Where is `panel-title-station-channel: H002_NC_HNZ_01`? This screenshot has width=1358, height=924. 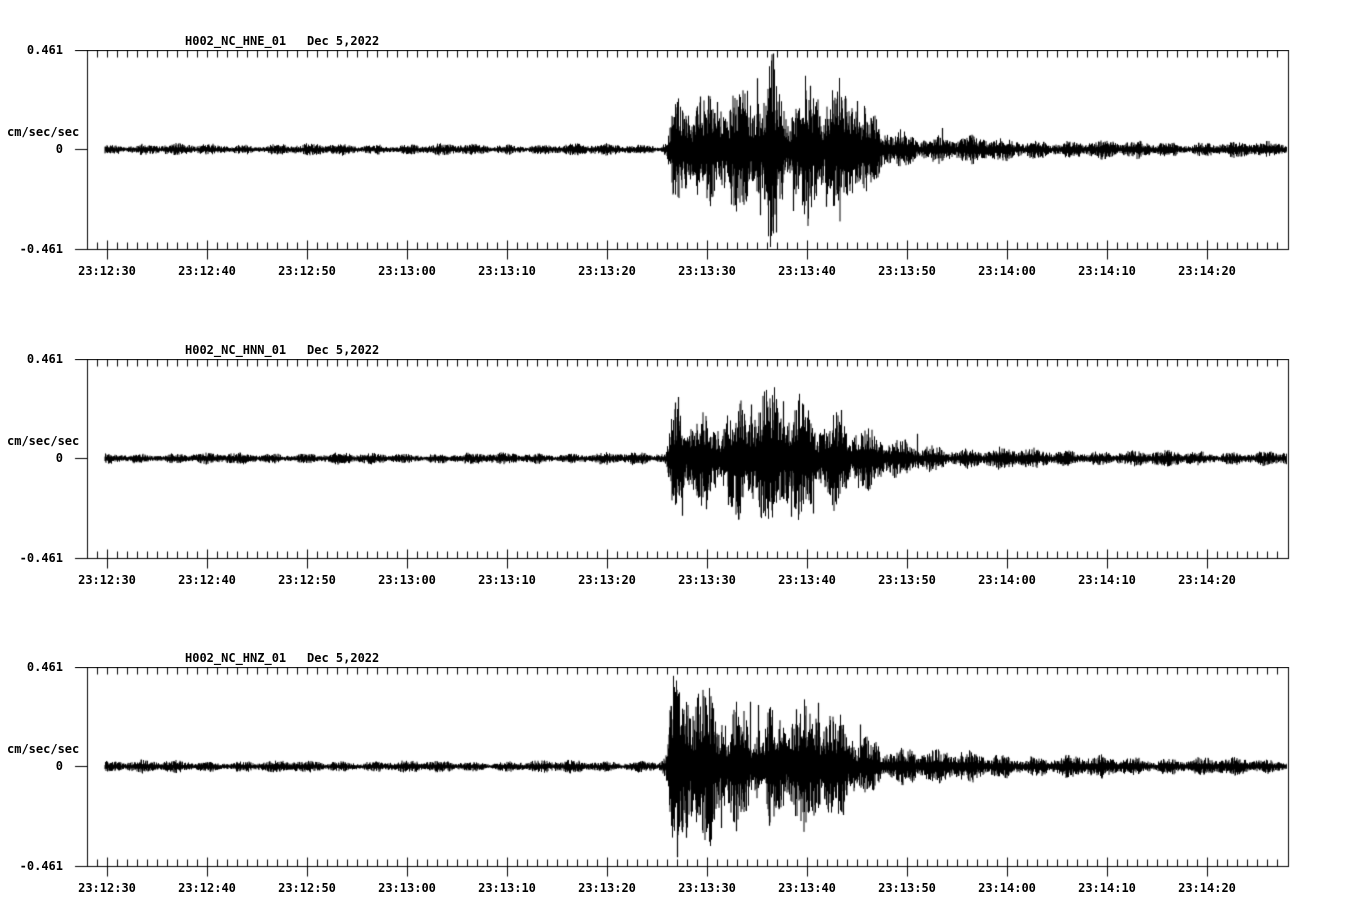
panel-title-station-channel: H002_NC_HNZ_01 is located at coordinates (236, 658).